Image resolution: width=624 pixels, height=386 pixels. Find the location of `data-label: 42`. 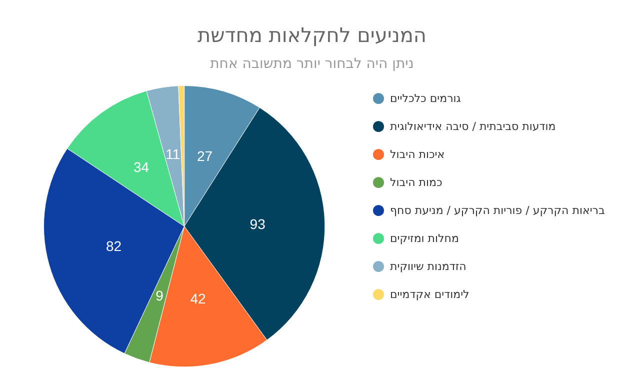

data-label: 42 is located at coordinates (198, 298).